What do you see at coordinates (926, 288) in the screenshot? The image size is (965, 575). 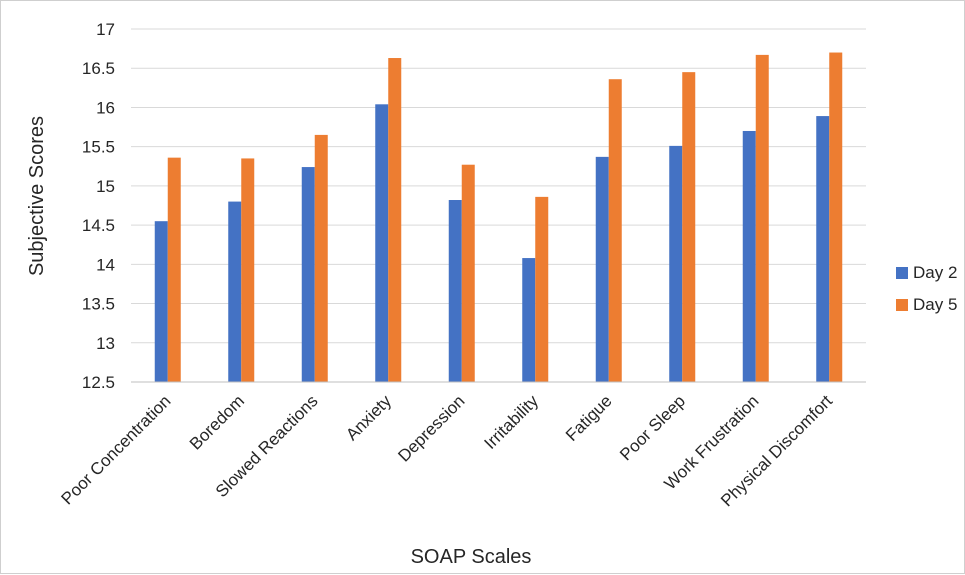 I see `legend: Day 2 Day 5` at bounding box center [926, 288].